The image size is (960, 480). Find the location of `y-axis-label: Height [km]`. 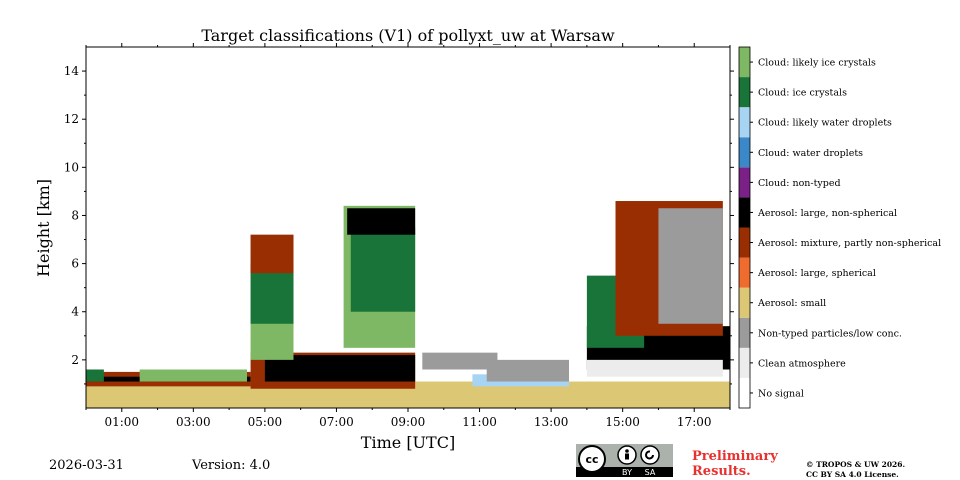

y-axis-label: Height [km] is located at coordinates (43, 228).